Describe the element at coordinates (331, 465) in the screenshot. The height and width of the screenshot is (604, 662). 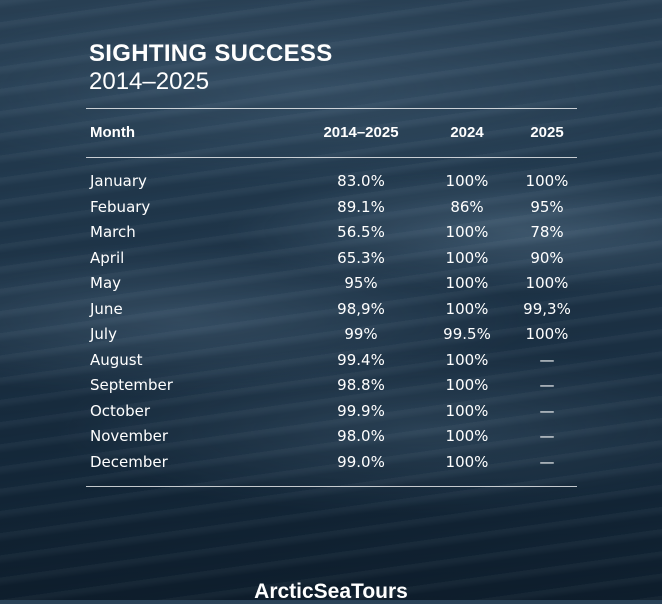
I see `table-row: December 99.0% 100% —` at that location.